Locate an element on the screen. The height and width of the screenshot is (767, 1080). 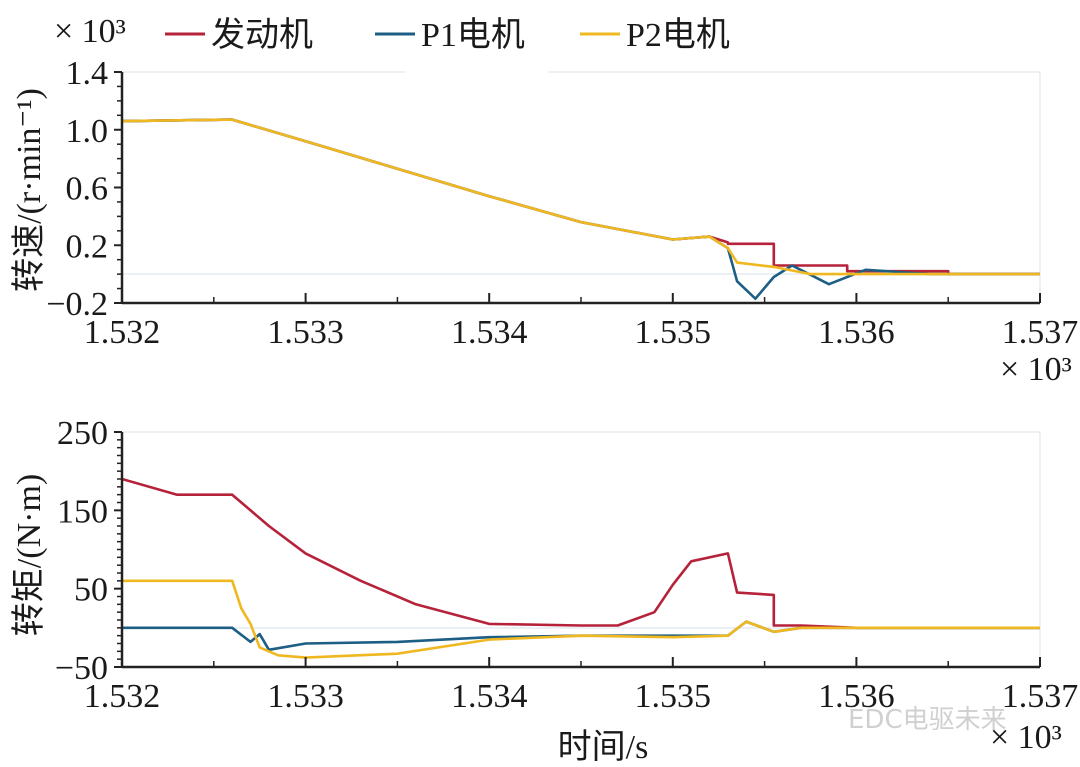
torque-y-label: 转矩/(N·m) is located at coordinates (29, 555).